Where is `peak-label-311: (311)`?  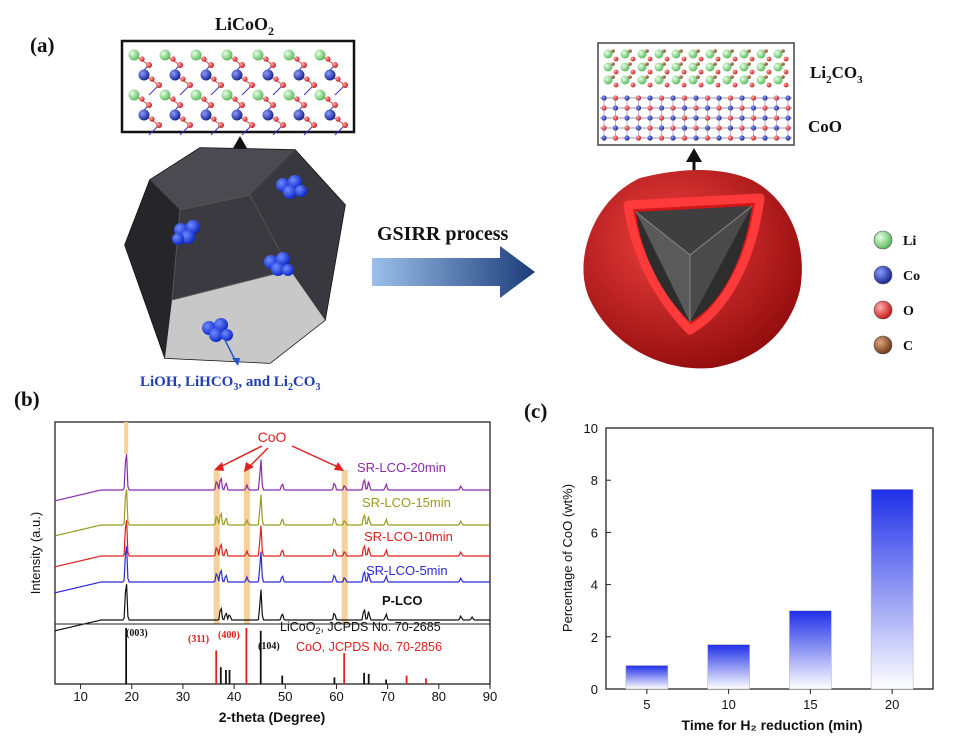 peak-label-311: (311) is located at coordinates (198, 639).